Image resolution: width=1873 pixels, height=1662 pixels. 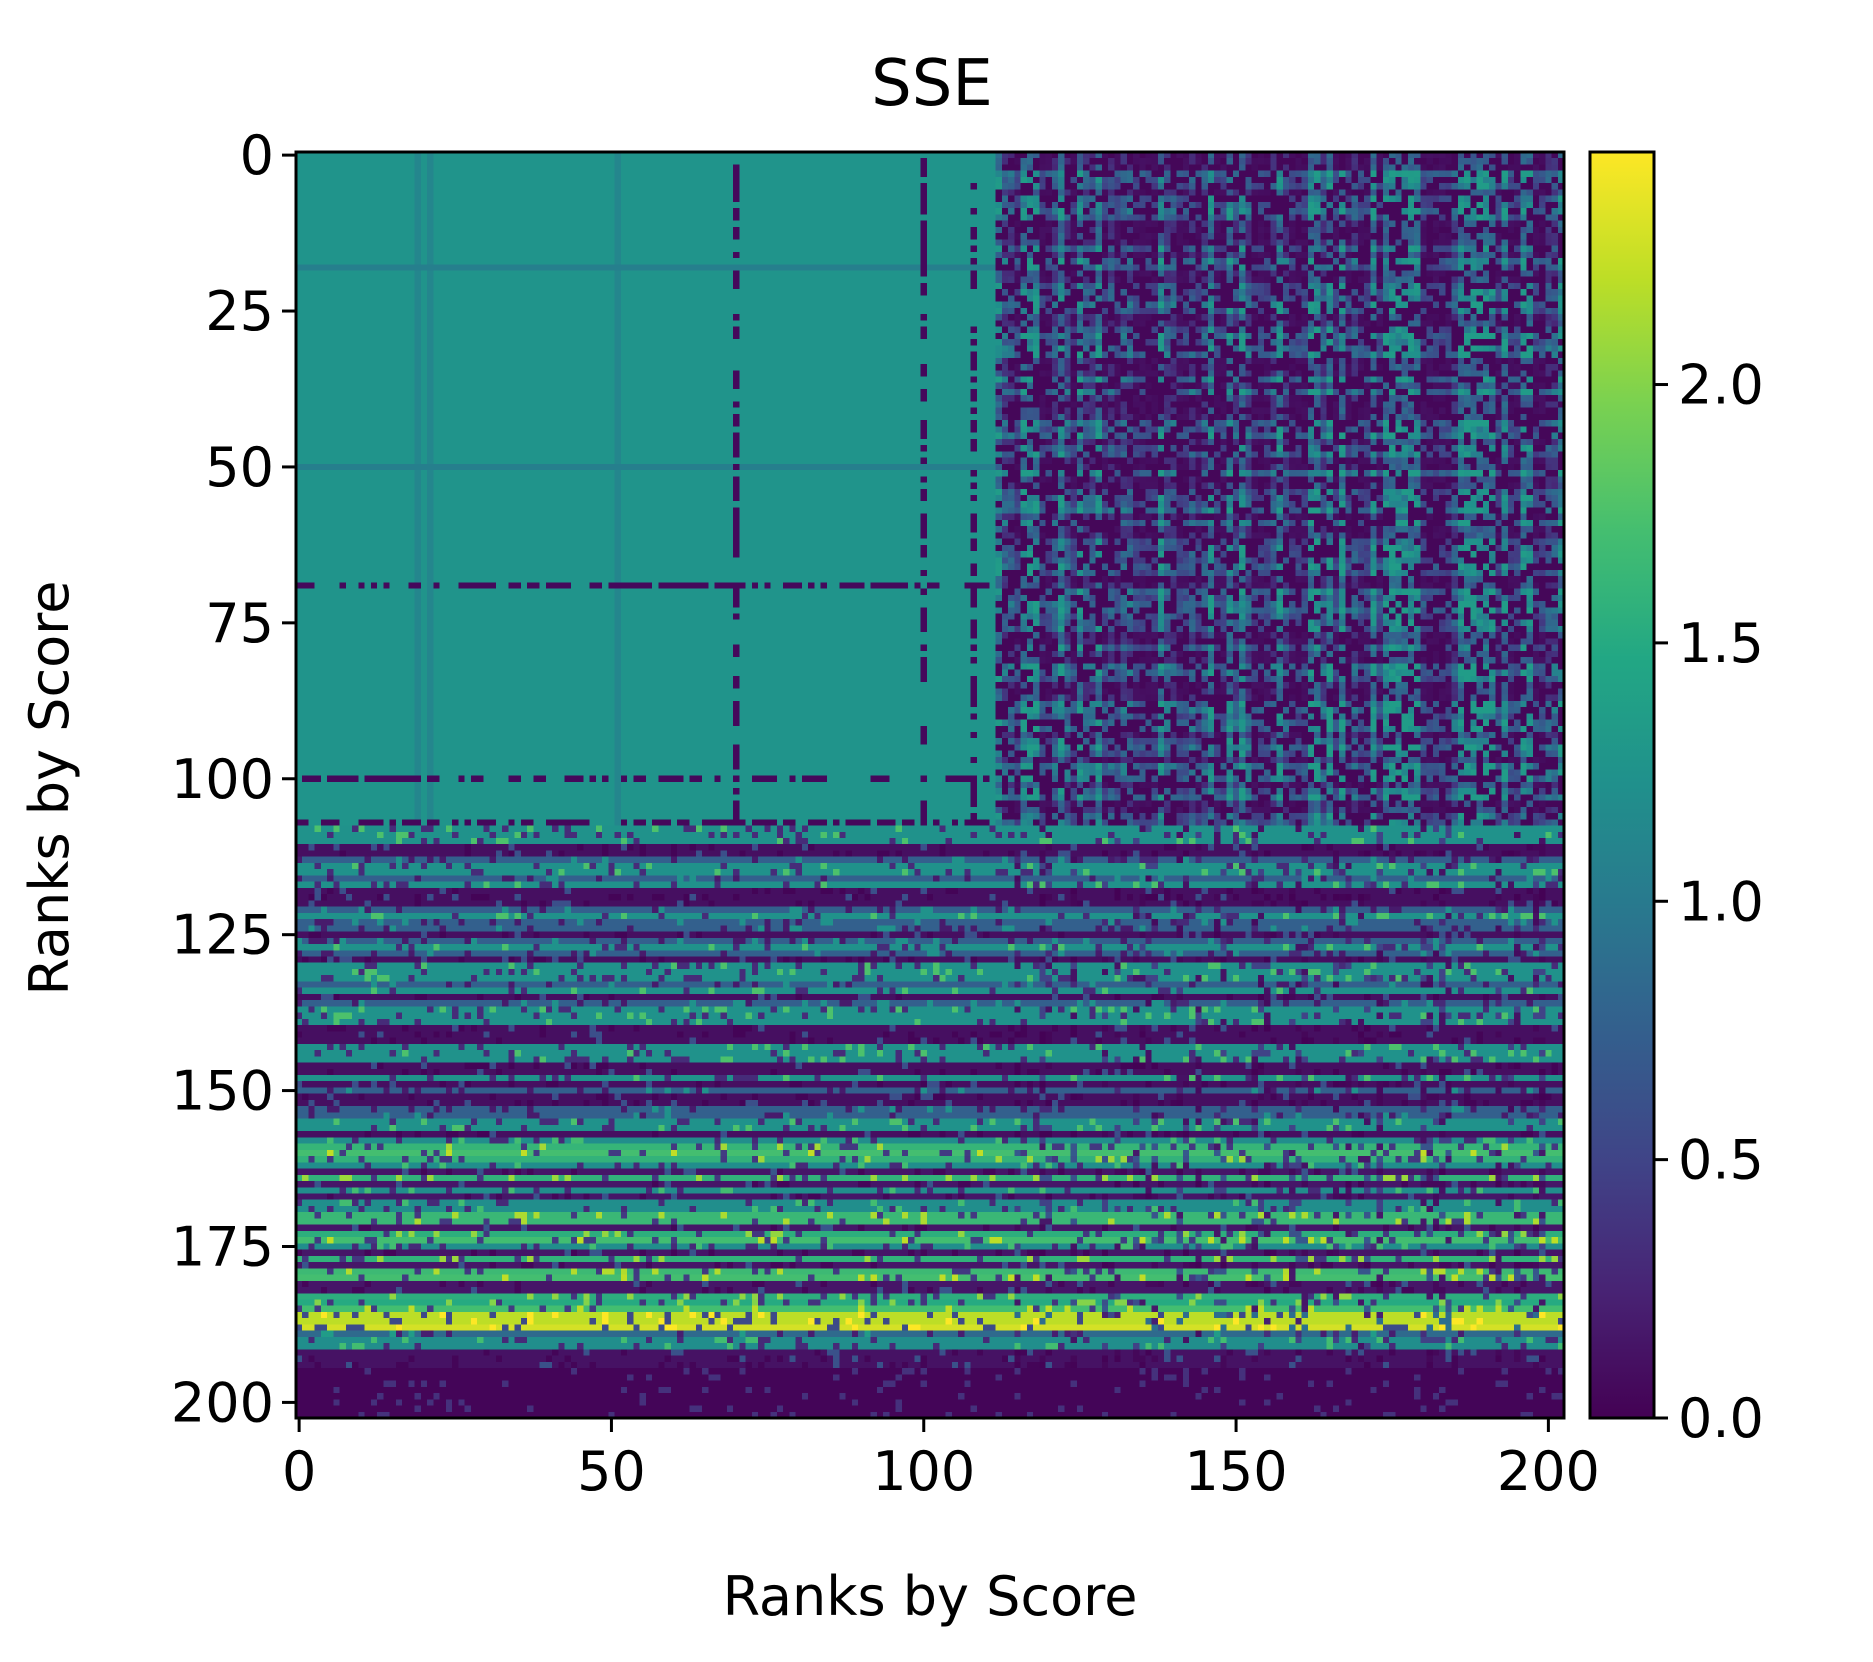 I want to click on y-tick-label: 0, so click(x=257, y=155).